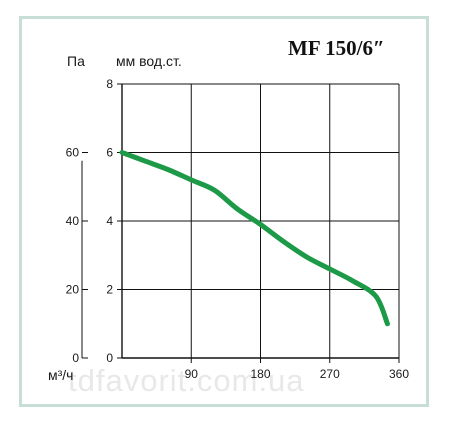 The image size is (455, 423). I want to click on watermark-layer: tdfavorit.com.ua, so click(186, 380).